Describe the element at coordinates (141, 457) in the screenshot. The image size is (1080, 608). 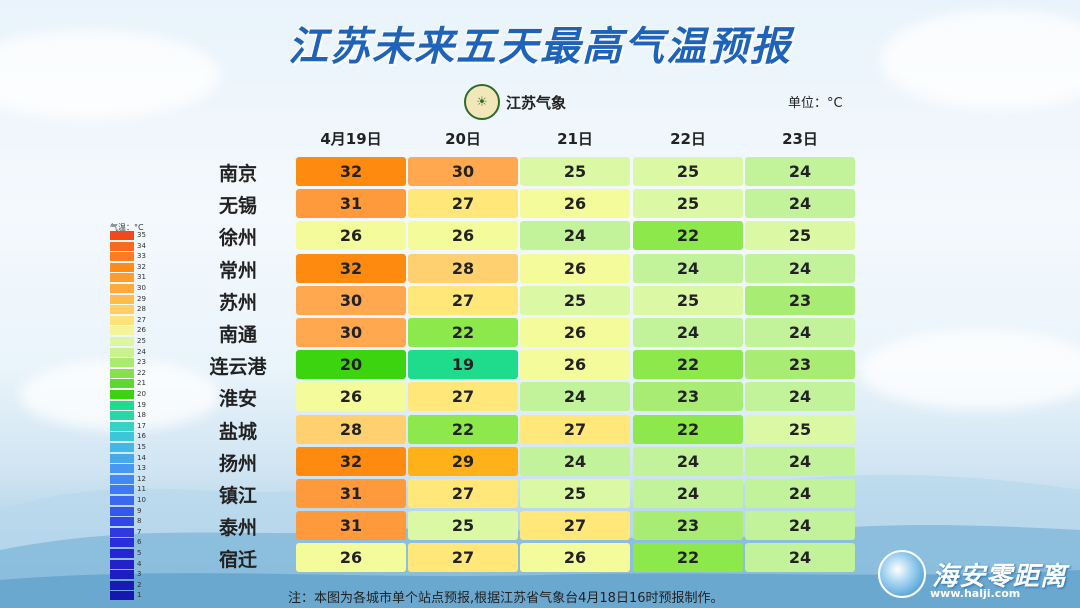
I see `legend-value: 14` at that location.